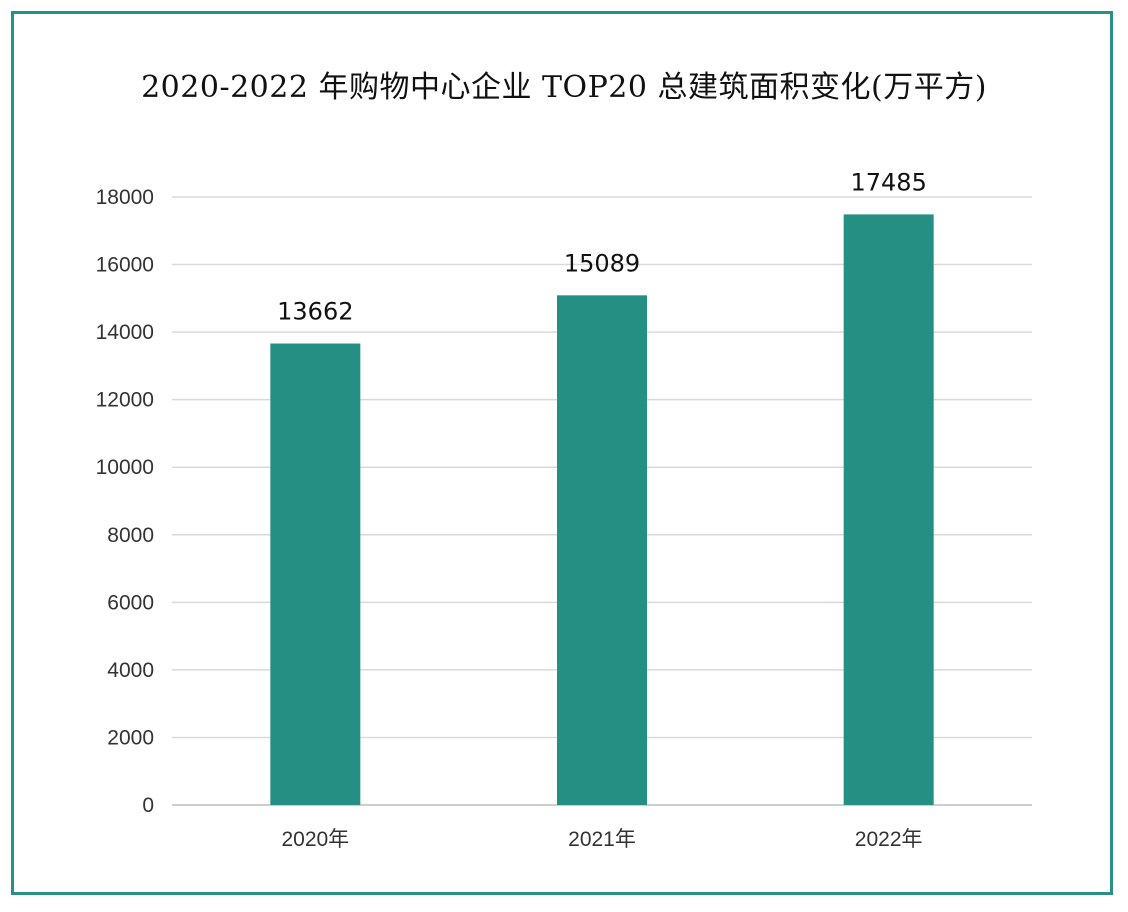  Describe the element at coordinates (315, 839) in the screenshot. I see `x-category-label: 2020年` at that location.